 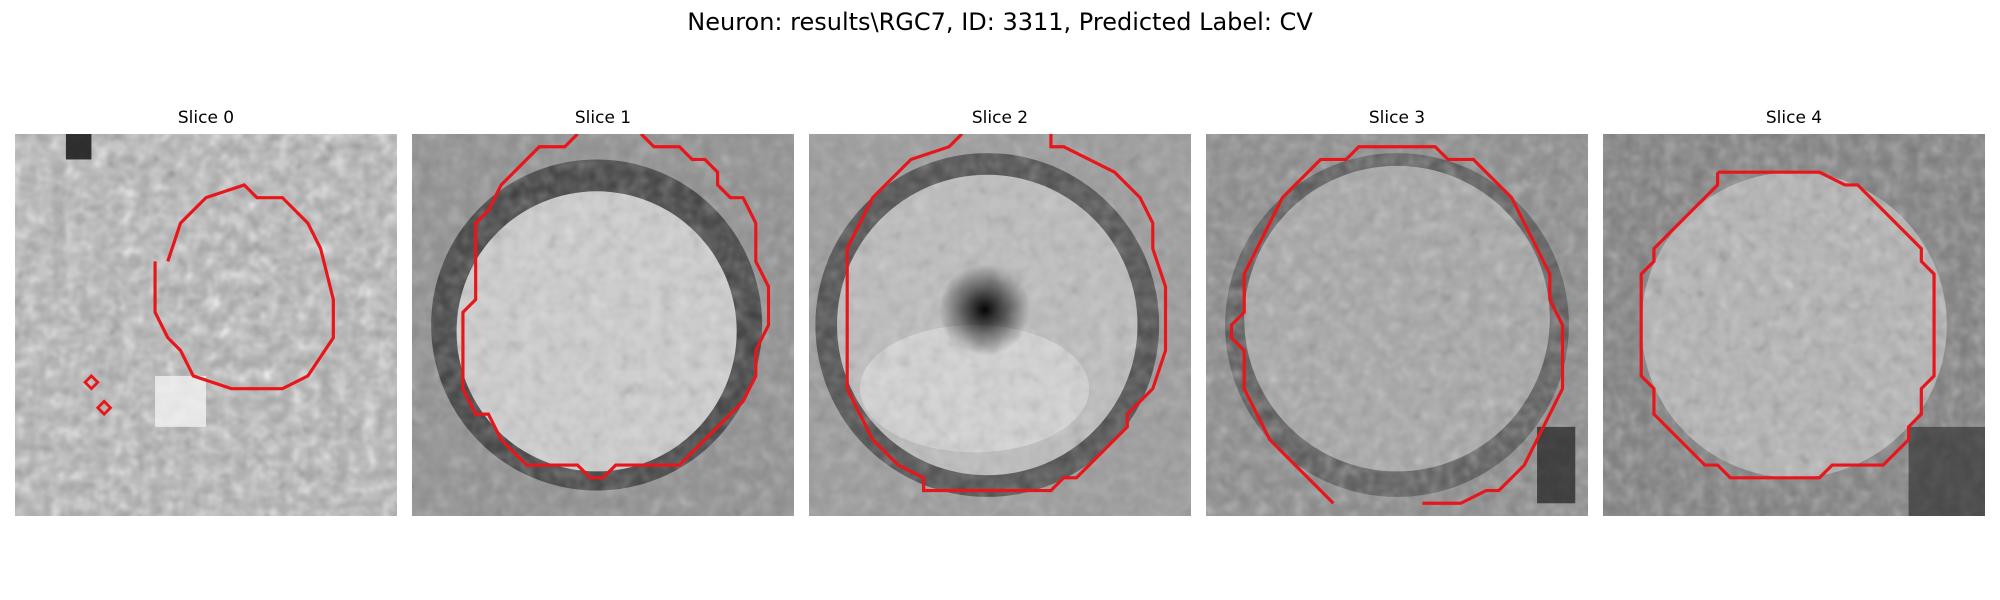 I want to click on slice-title-3: Slice 3, so click(x=1397, y=118).